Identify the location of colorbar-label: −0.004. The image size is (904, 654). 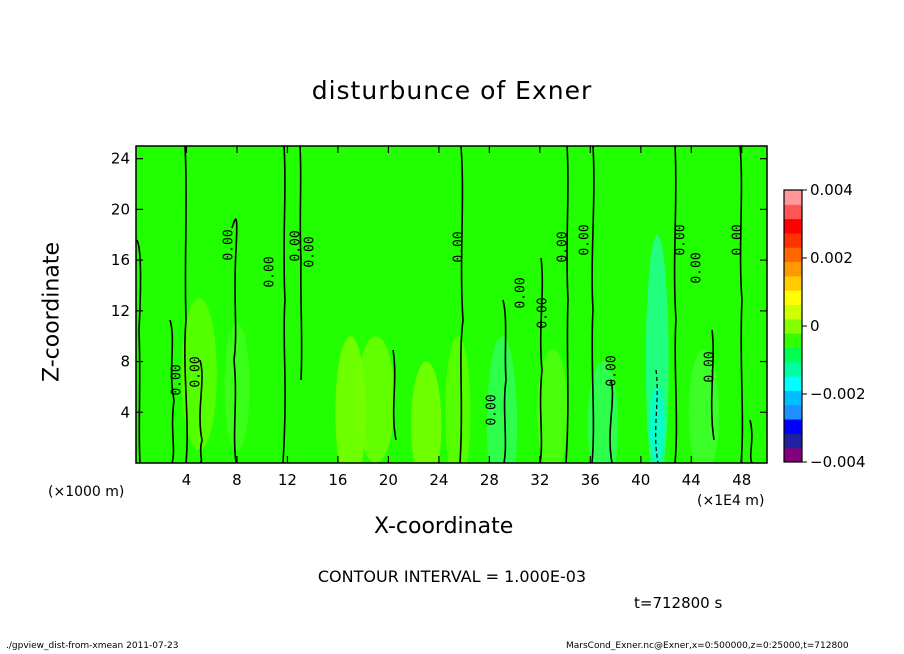
(838, 462).